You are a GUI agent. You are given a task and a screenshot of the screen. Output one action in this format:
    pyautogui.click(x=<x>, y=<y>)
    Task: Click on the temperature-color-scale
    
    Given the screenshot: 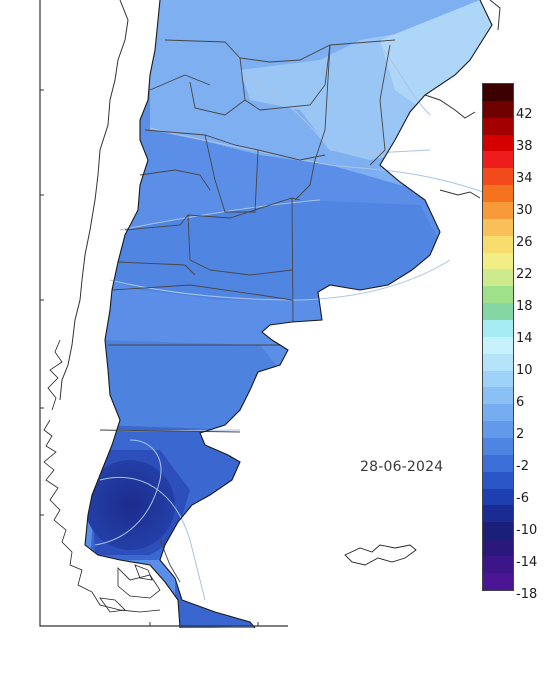 What is the action you would take?
    pyautogui.click(x=498, y=337)
    